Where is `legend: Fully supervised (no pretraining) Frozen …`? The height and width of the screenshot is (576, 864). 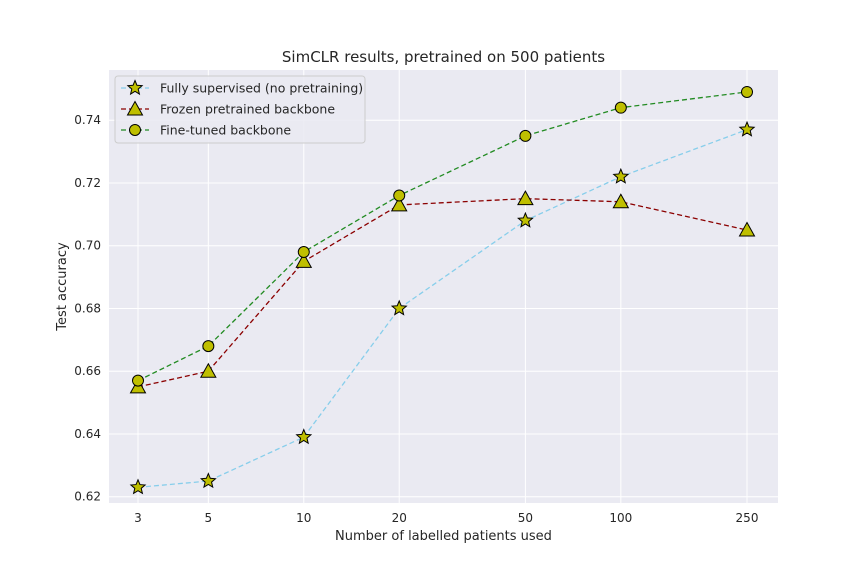 legend: Fully supervised (no pretraining) Frozen … is located at coordinates (240, 109).